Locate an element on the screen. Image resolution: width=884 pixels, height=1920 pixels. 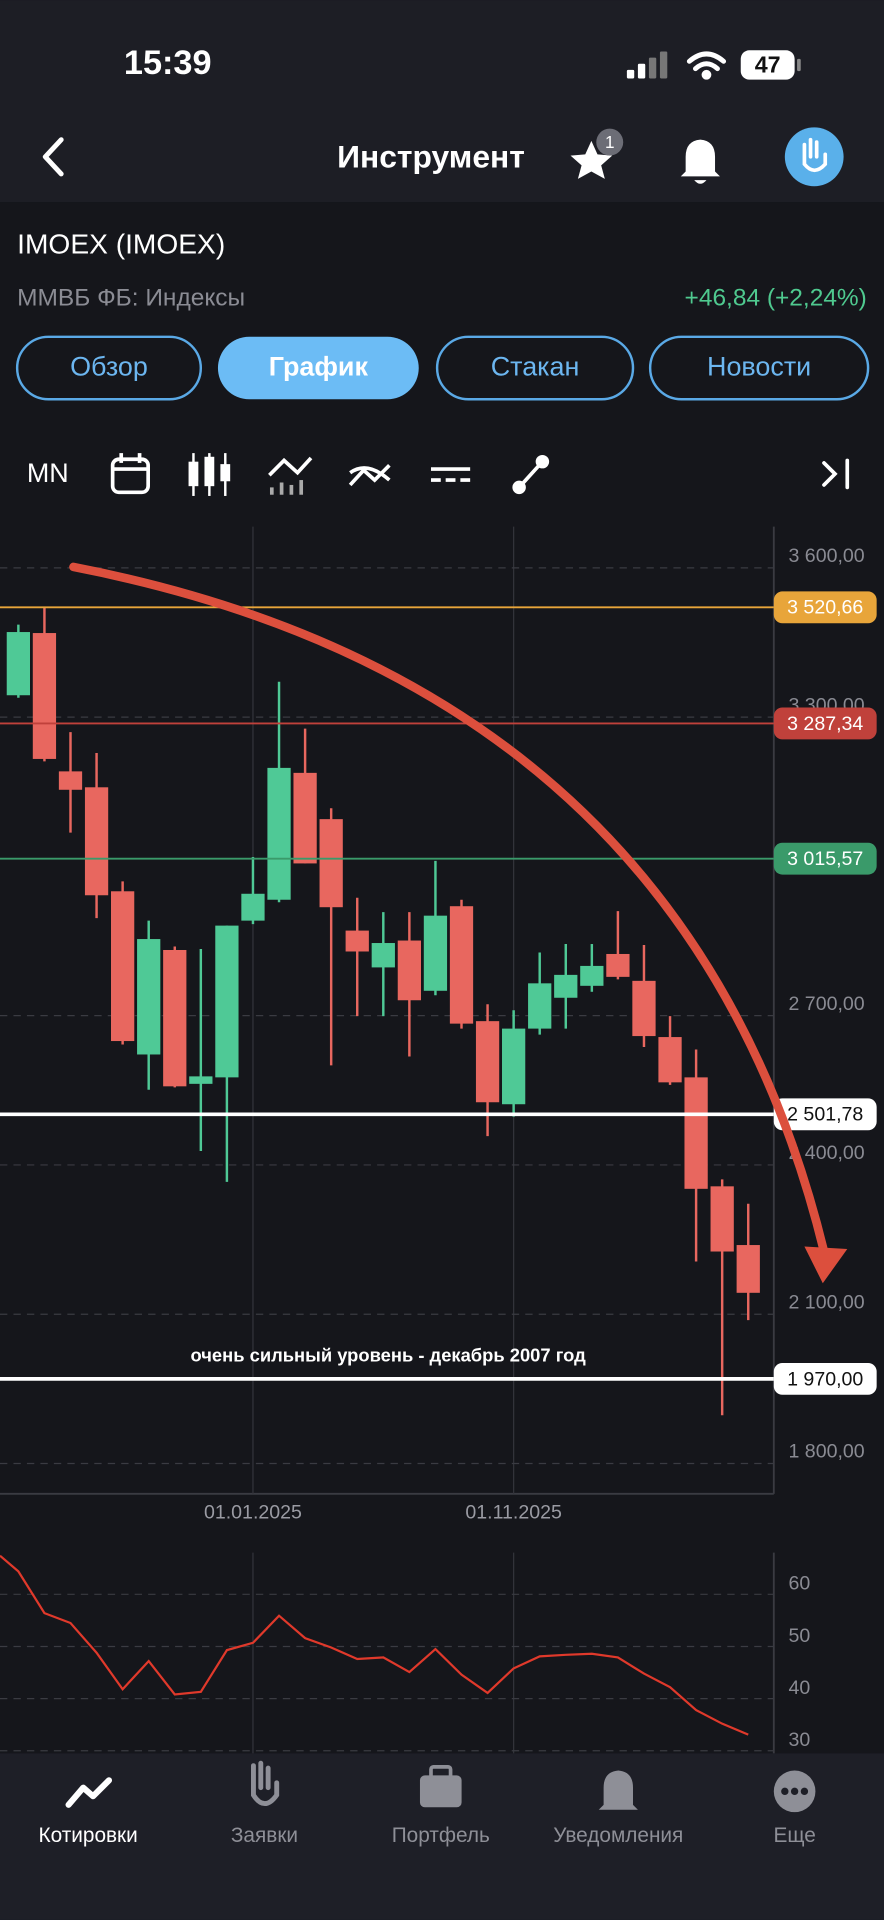
tabs: Обзор График Стакан Новости is located at coordinates (442, 368).